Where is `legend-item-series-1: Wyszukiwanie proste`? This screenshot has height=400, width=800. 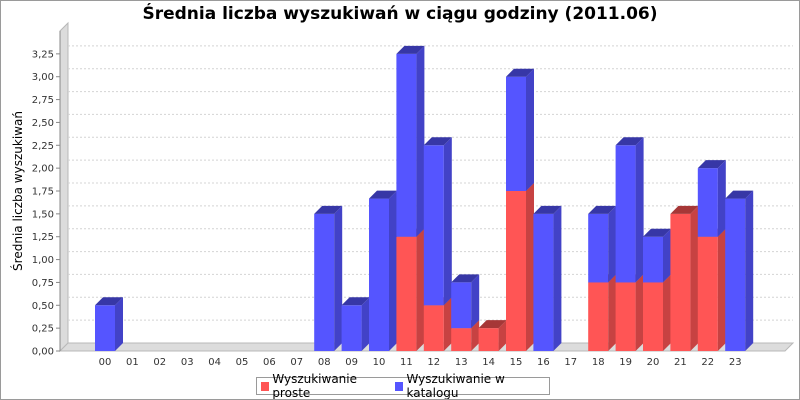
legend-item-series-1: Wyszukiwanie proste is located at coordinates (325, 386).